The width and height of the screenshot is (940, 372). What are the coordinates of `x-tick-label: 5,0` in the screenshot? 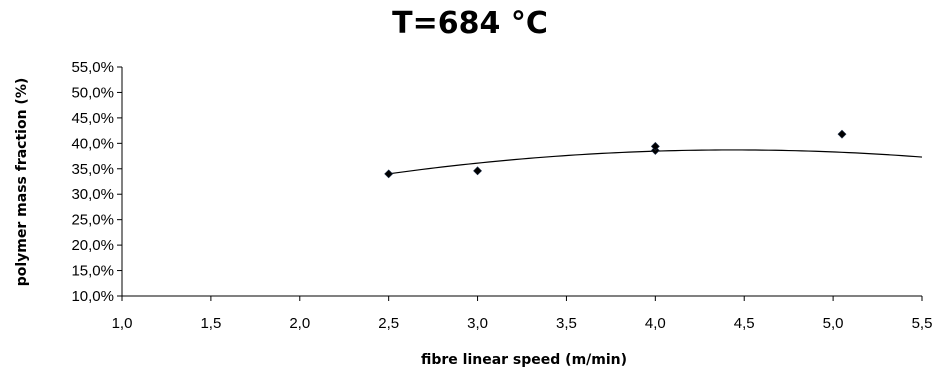 It's located at (833, 323).